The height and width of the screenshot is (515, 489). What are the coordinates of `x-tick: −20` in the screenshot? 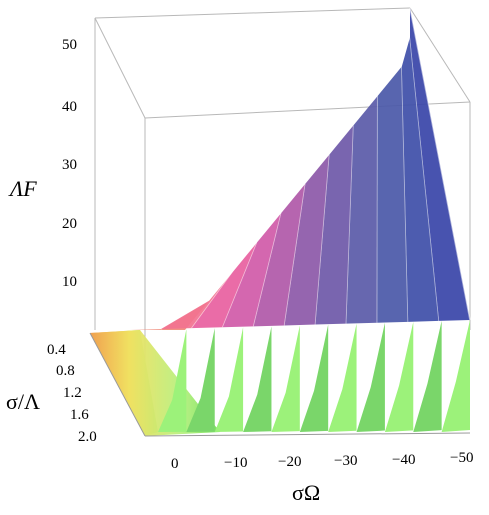 It's located at (289, 462).